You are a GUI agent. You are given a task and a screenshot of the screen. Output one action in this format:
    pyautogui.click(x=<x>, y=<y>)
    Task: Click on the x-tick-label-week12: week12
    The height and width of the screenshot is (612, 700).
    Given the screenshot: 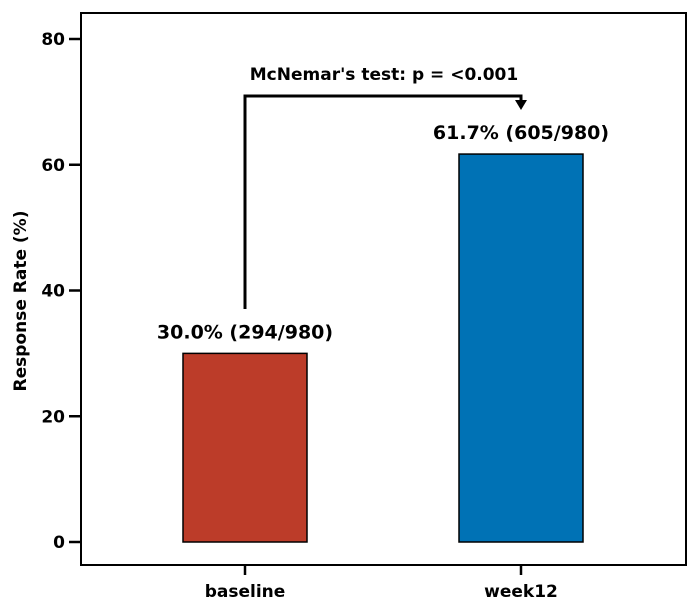 What is the action you would take?
    pyautogui.click(x=521, y=592)
    